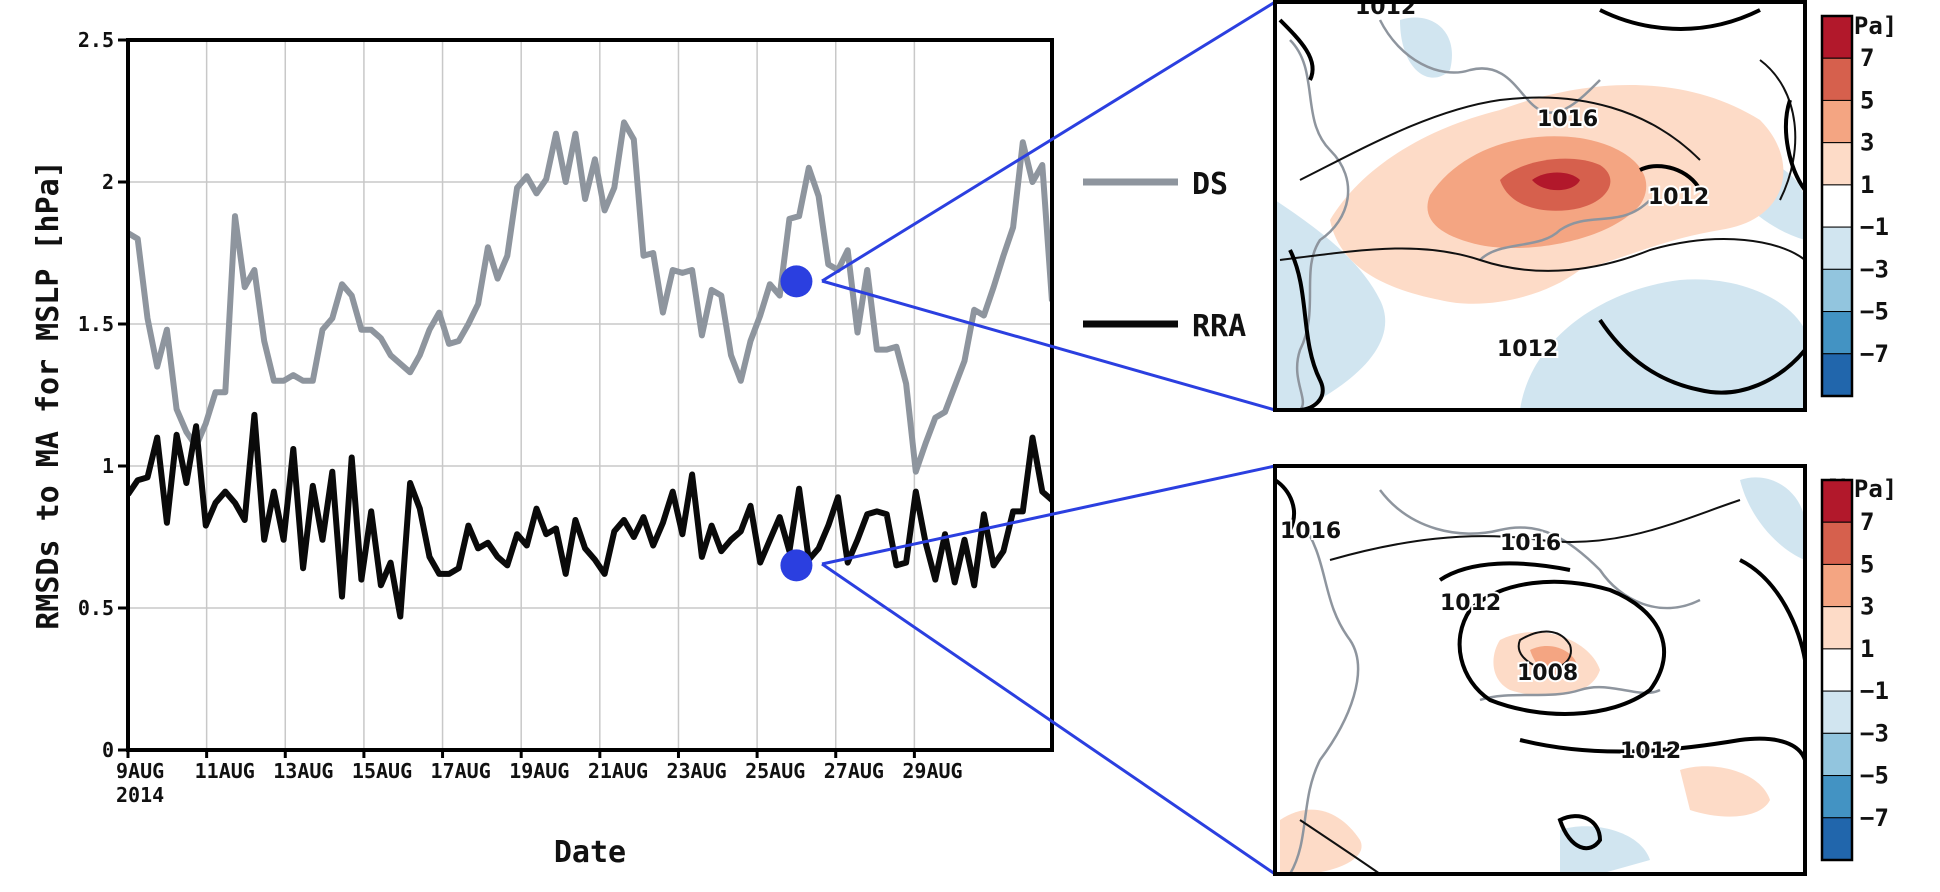 This screenshot has width=1940, height=892. I want to click on y-tick-label: 1.5, so click(96, 324).